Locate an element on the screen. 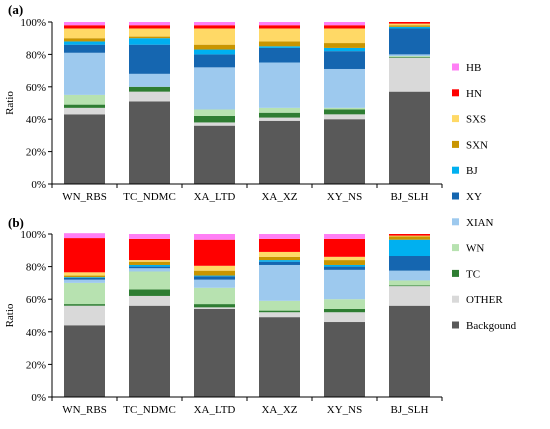 This screenshot has height=429, width=550. legend-swatch-bj is located at coordinates (455, 170).